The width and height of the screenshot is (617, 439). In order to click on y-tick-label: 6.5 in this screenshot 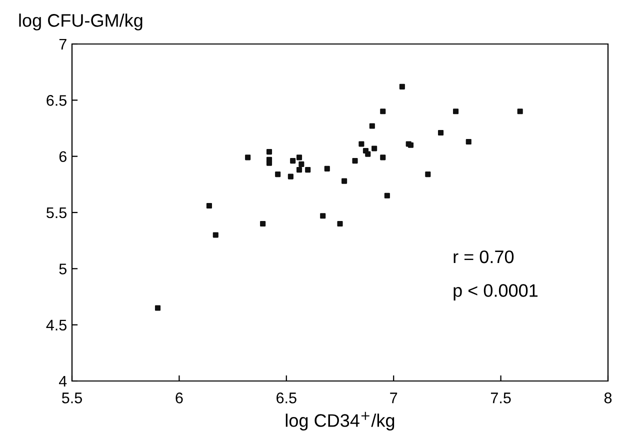, I will do `click(56, 100)`.